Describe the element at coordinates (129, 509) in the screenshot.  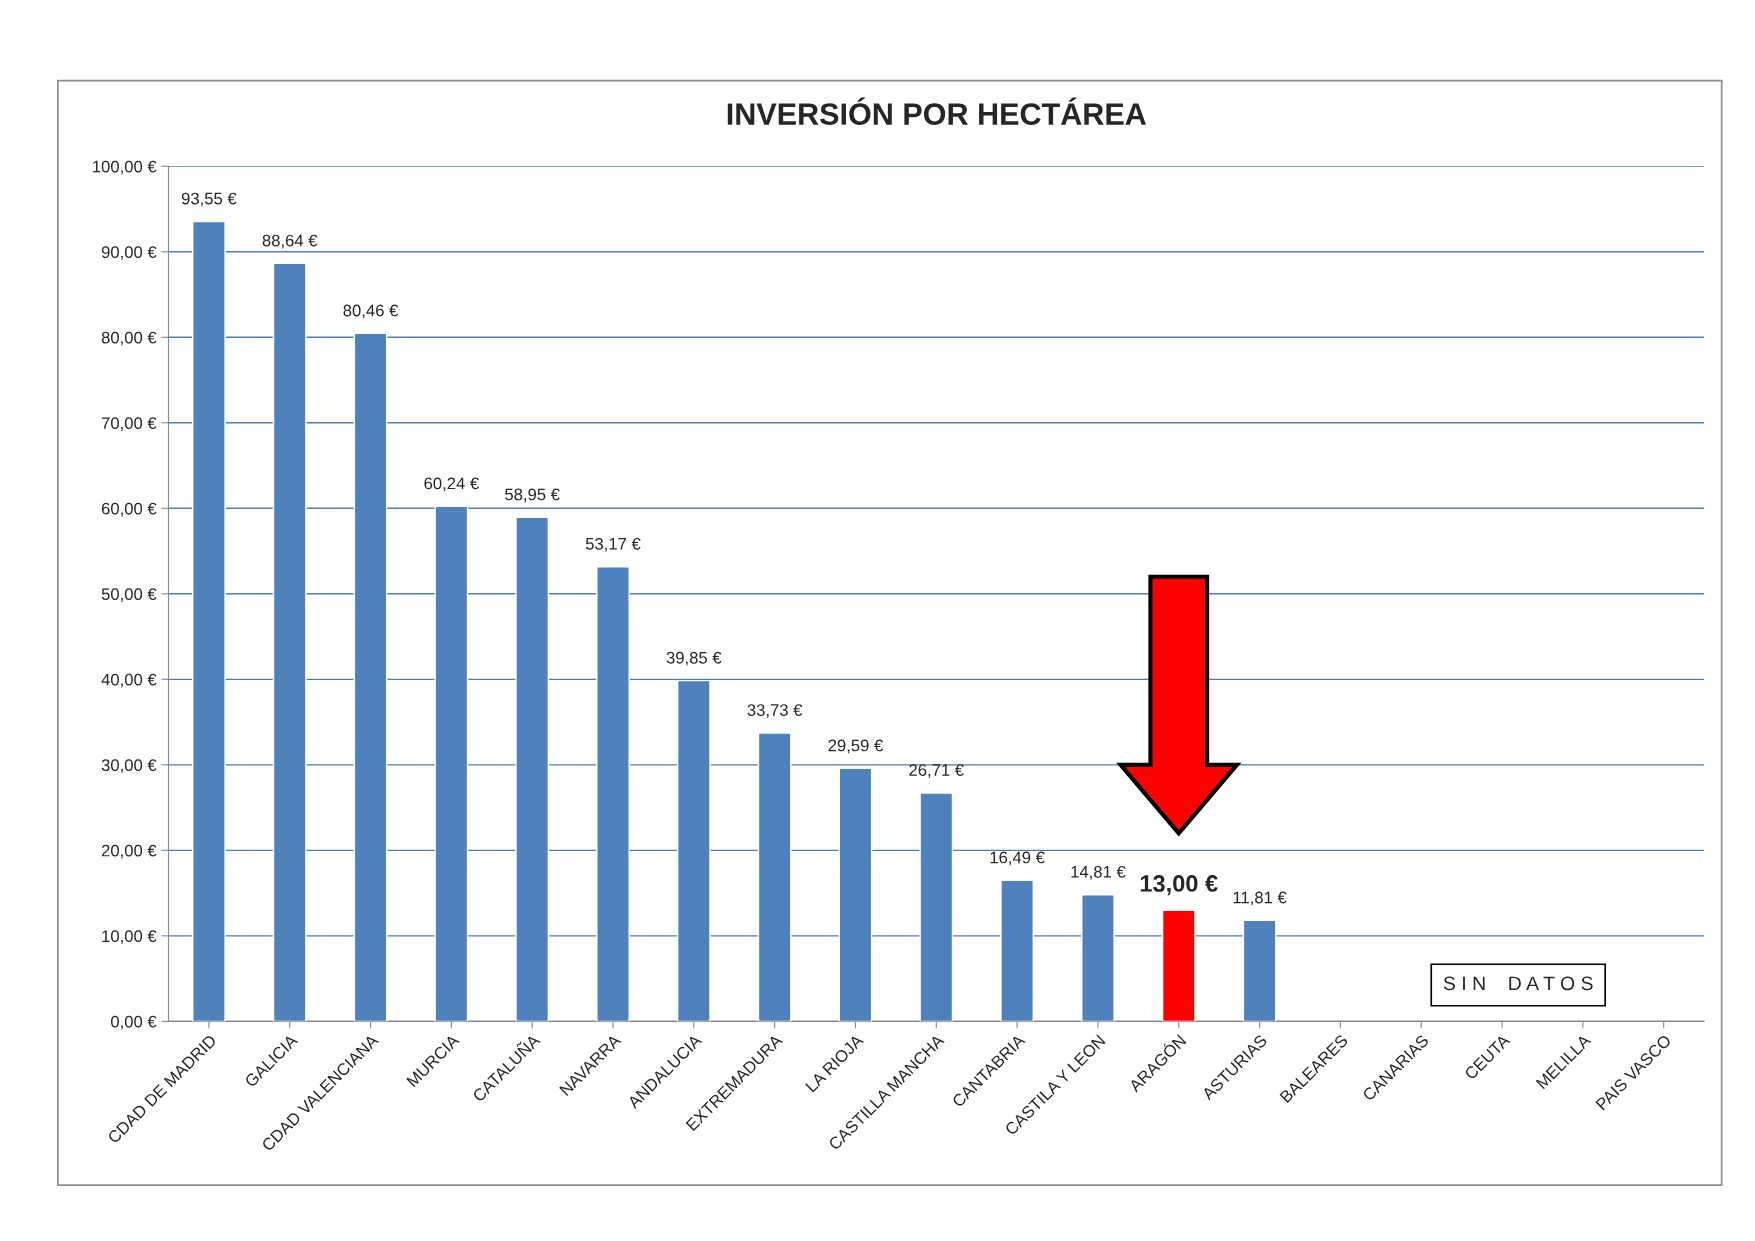
I see `y-tick-label: 60,00 €` at that location.